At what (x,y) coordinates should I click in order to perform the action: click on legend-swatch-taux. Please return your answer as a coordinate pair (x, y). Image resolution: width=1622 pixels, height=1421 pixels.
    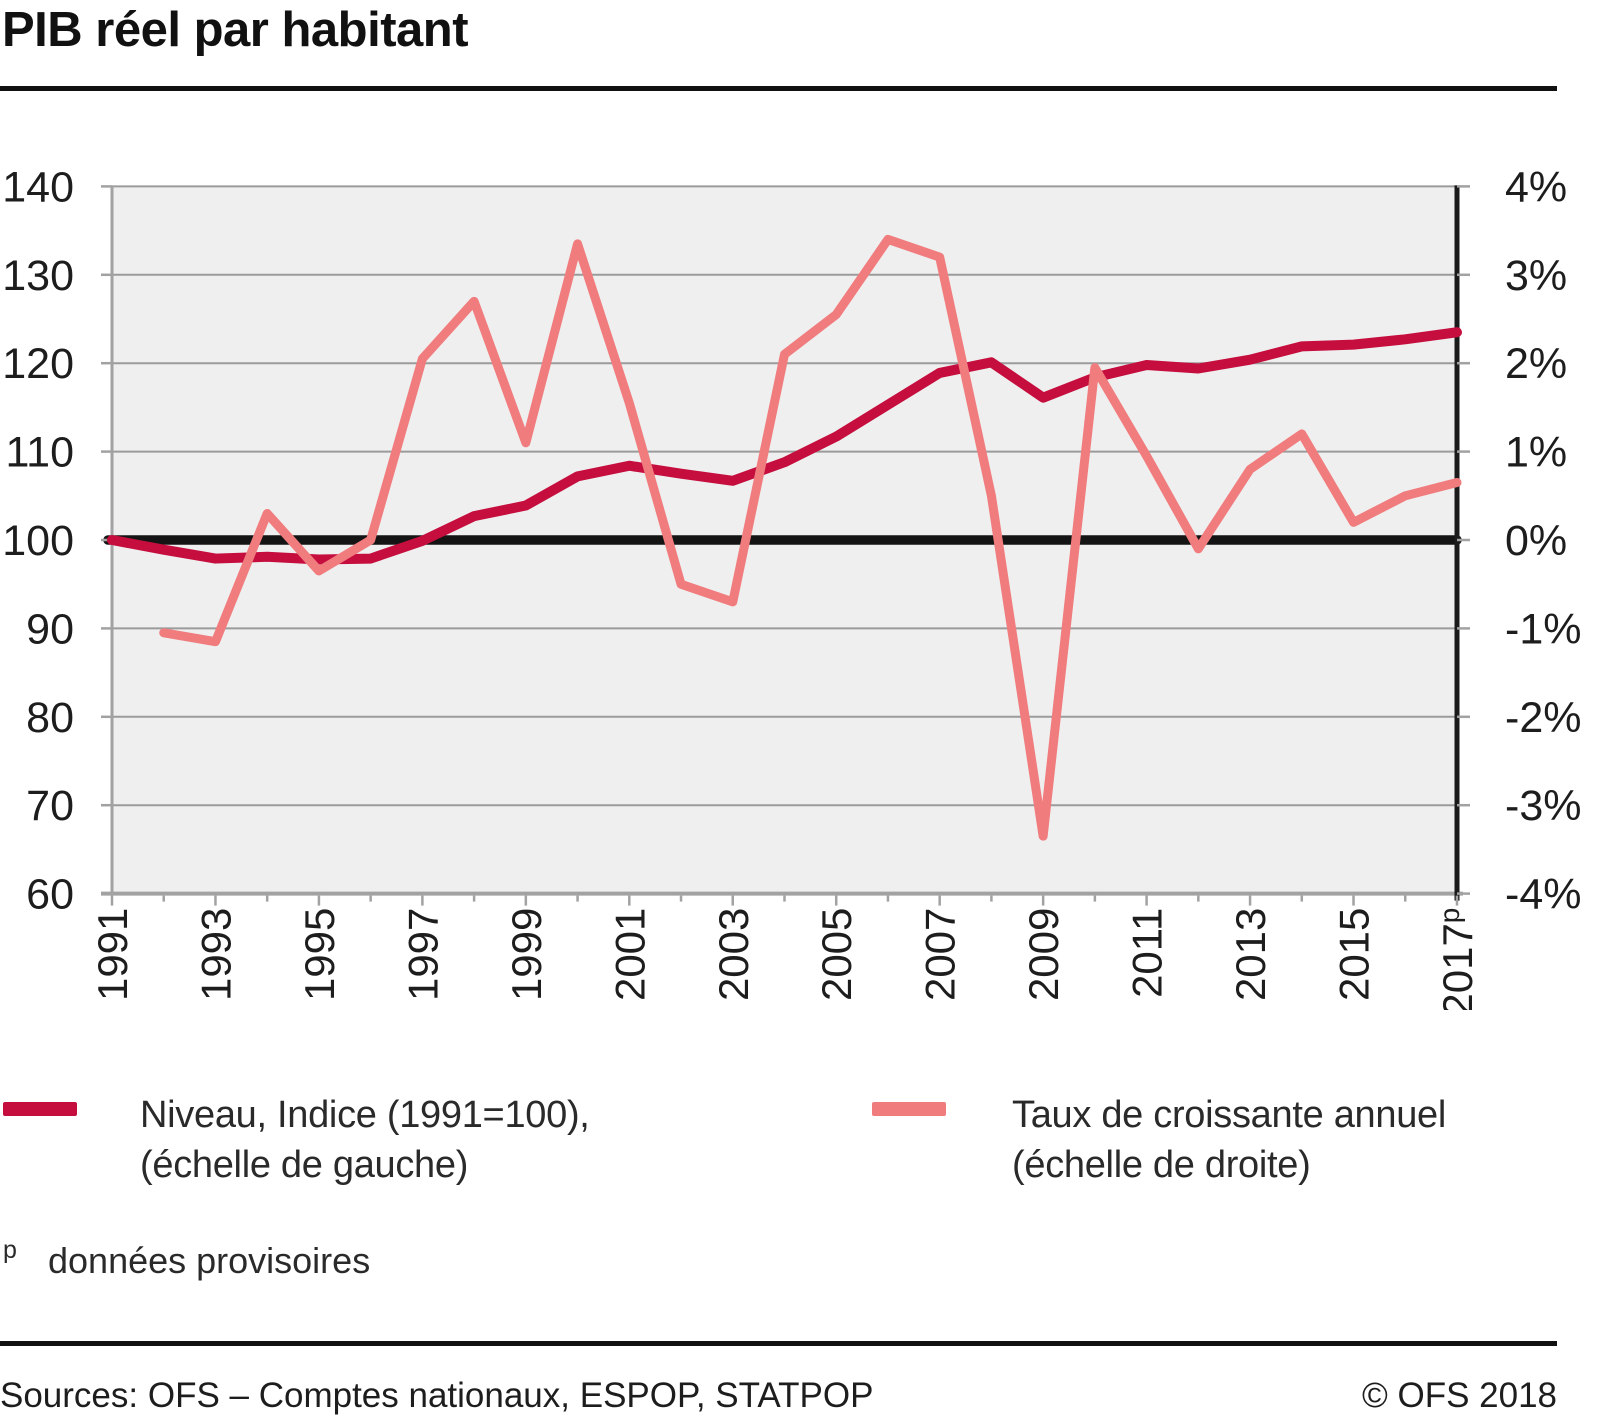
    Looking at the image, I should click on (909, 1109).